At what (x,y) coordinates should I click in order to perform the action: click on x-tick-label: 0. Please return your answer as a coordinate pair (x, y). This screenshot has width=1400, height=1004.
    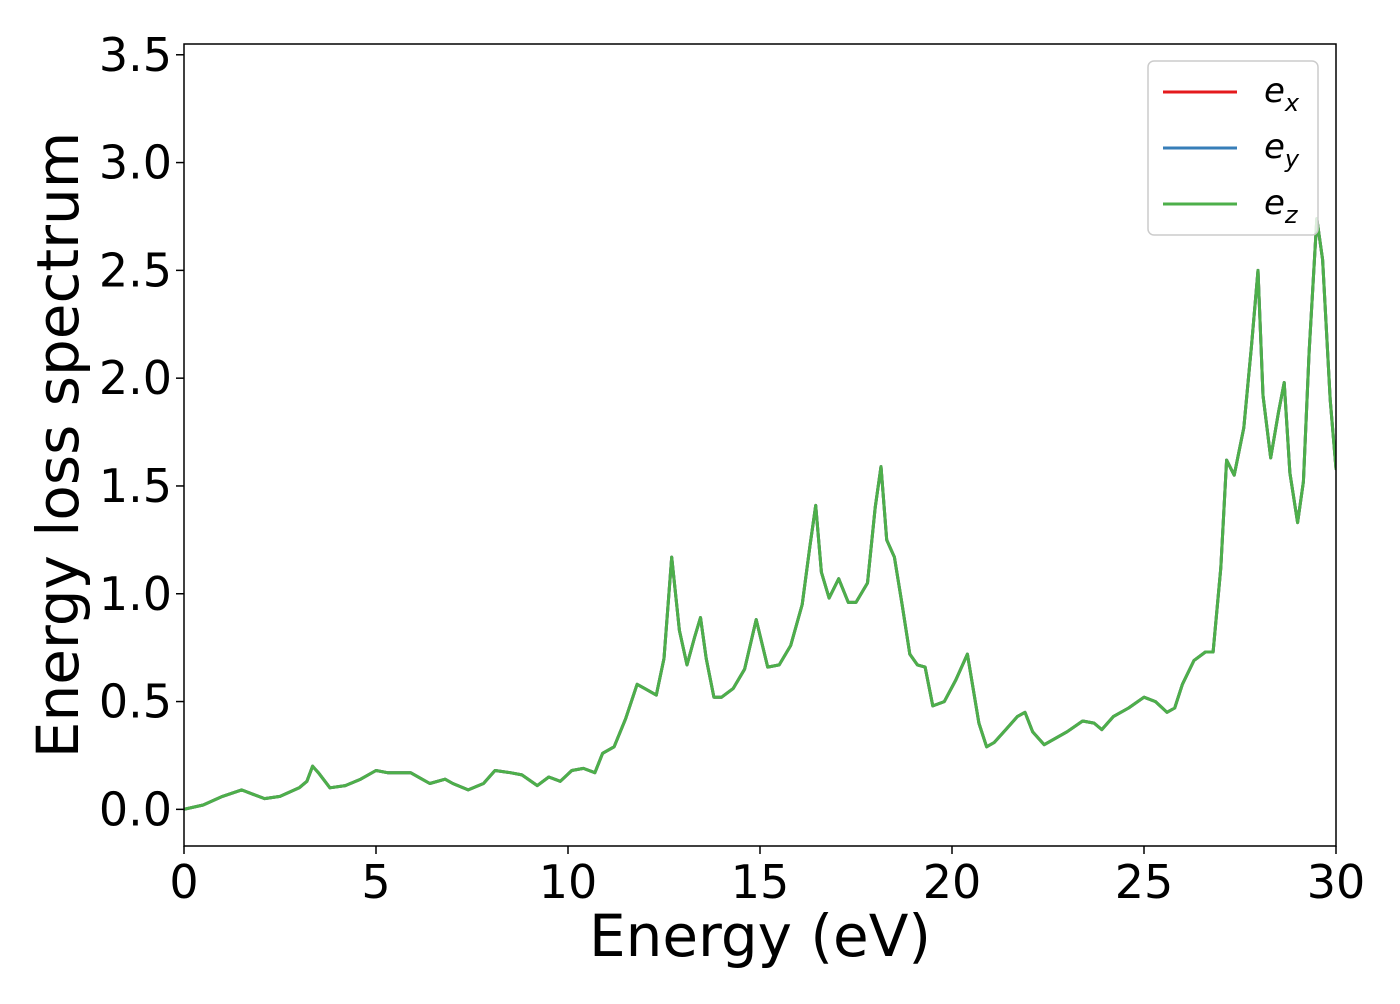
    Looking at the image, I should click on (183, 882).